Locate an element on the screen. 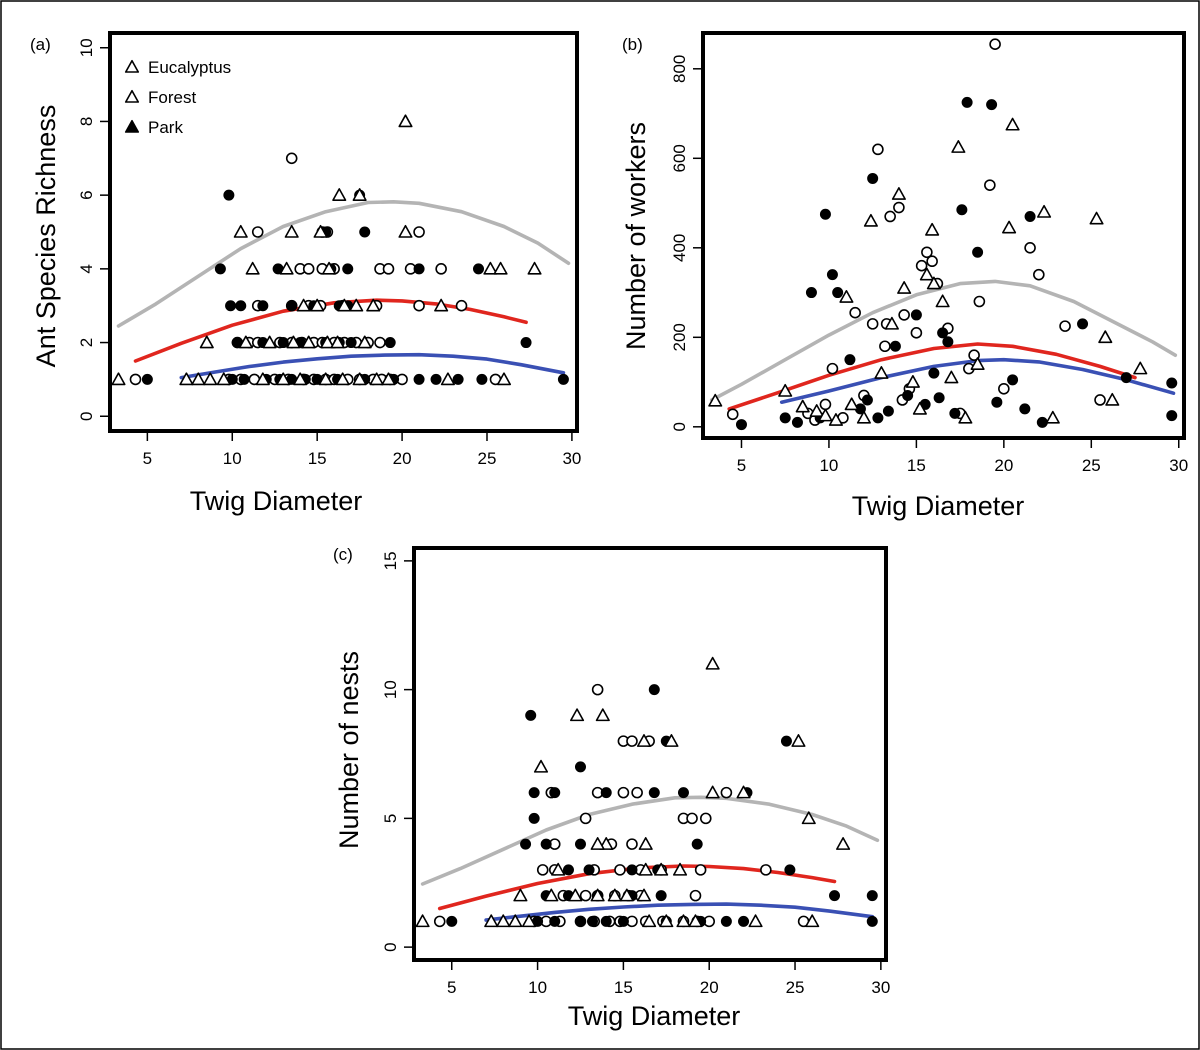 The width and height of the screenshot is (1200, 1050). panel-b-label: (b) is located at coordinates (632, 44).